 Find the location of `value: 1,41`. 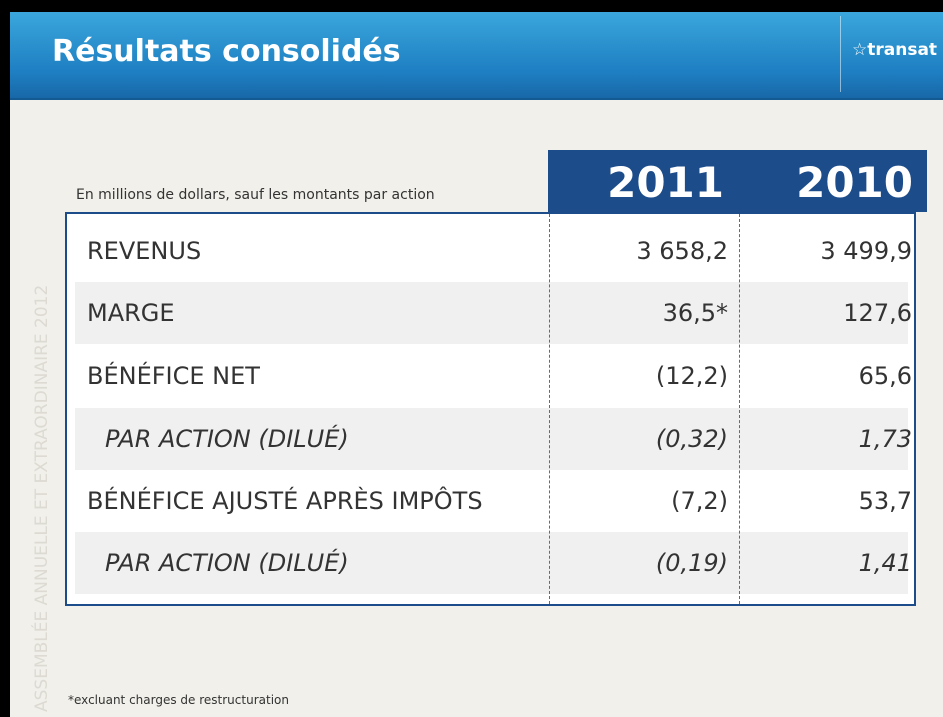

value: 1,41 is located at coordinates (885, 563).